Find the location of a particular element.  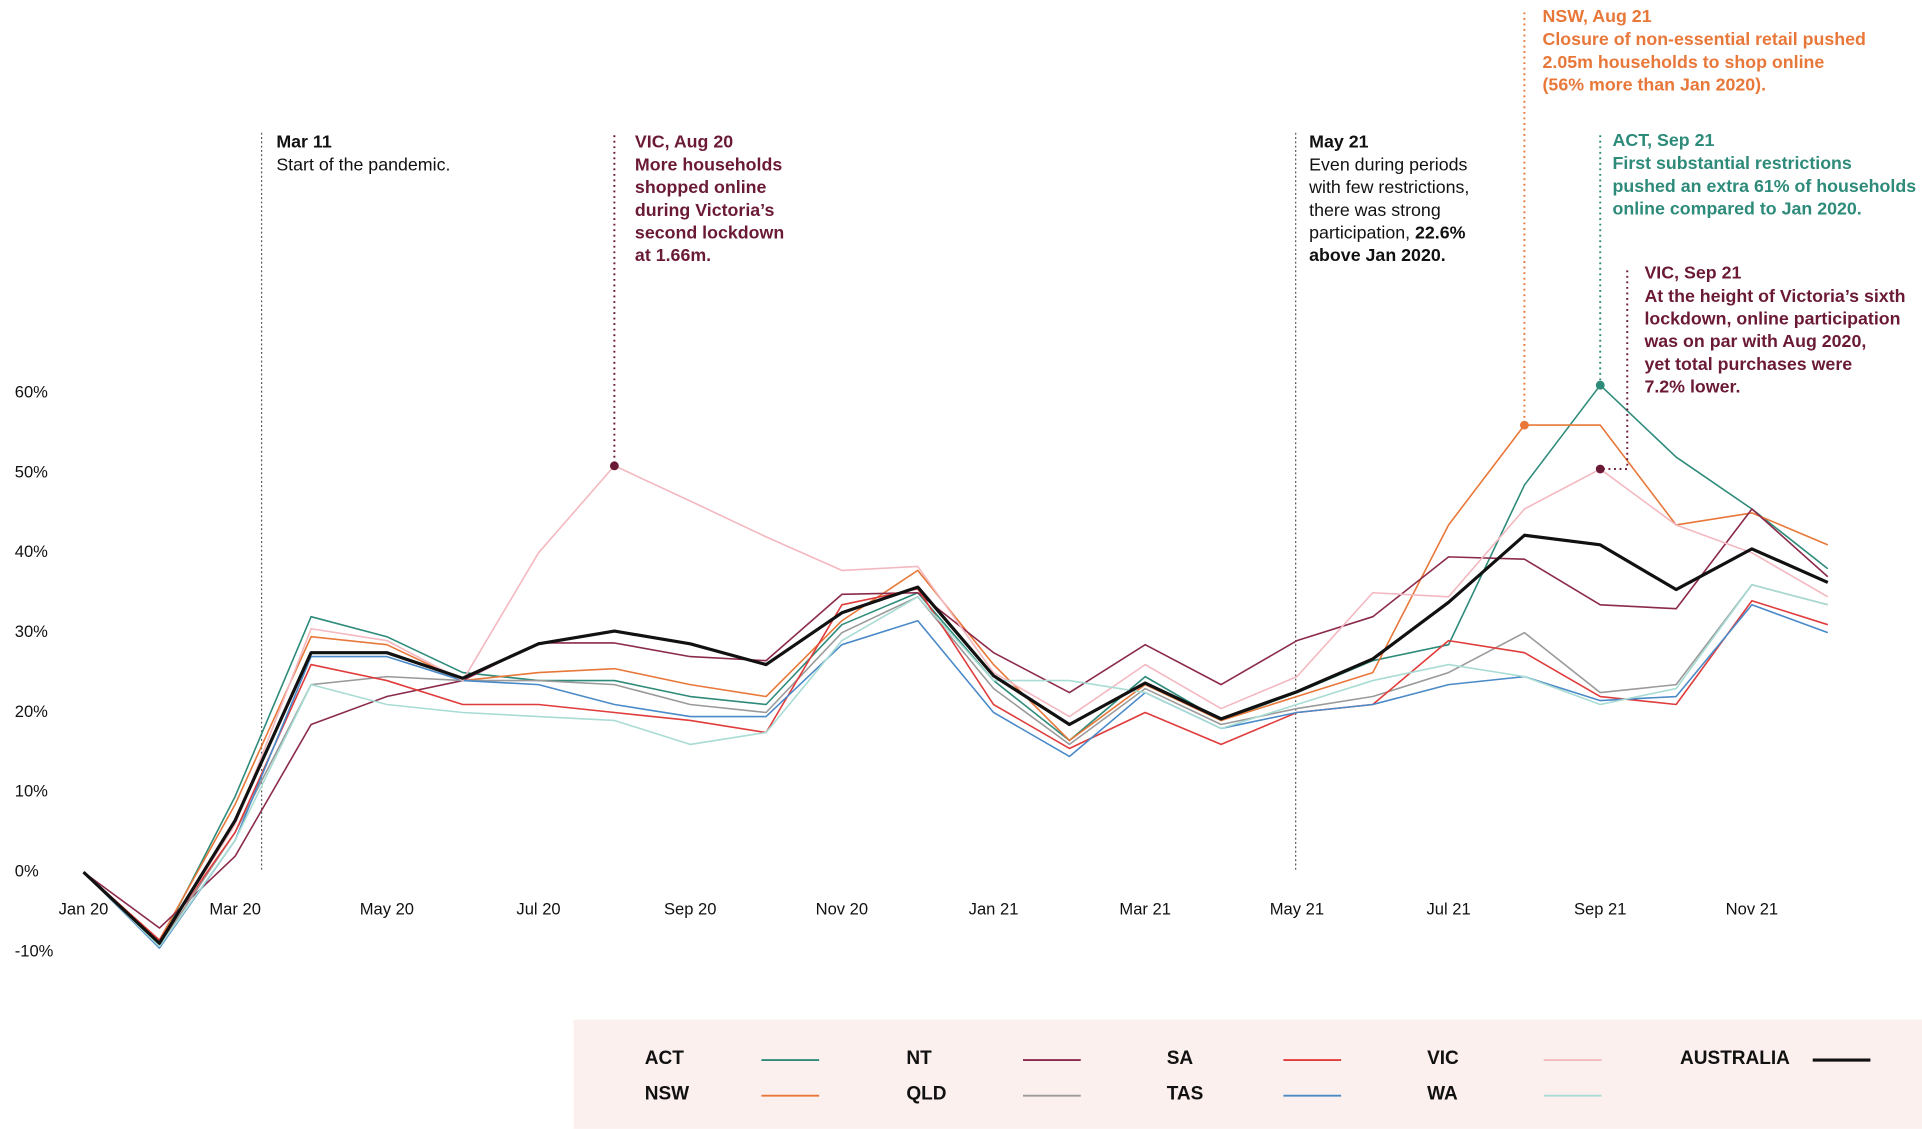

annotation-span: 1.66m. is located at coordinates (683, 255).